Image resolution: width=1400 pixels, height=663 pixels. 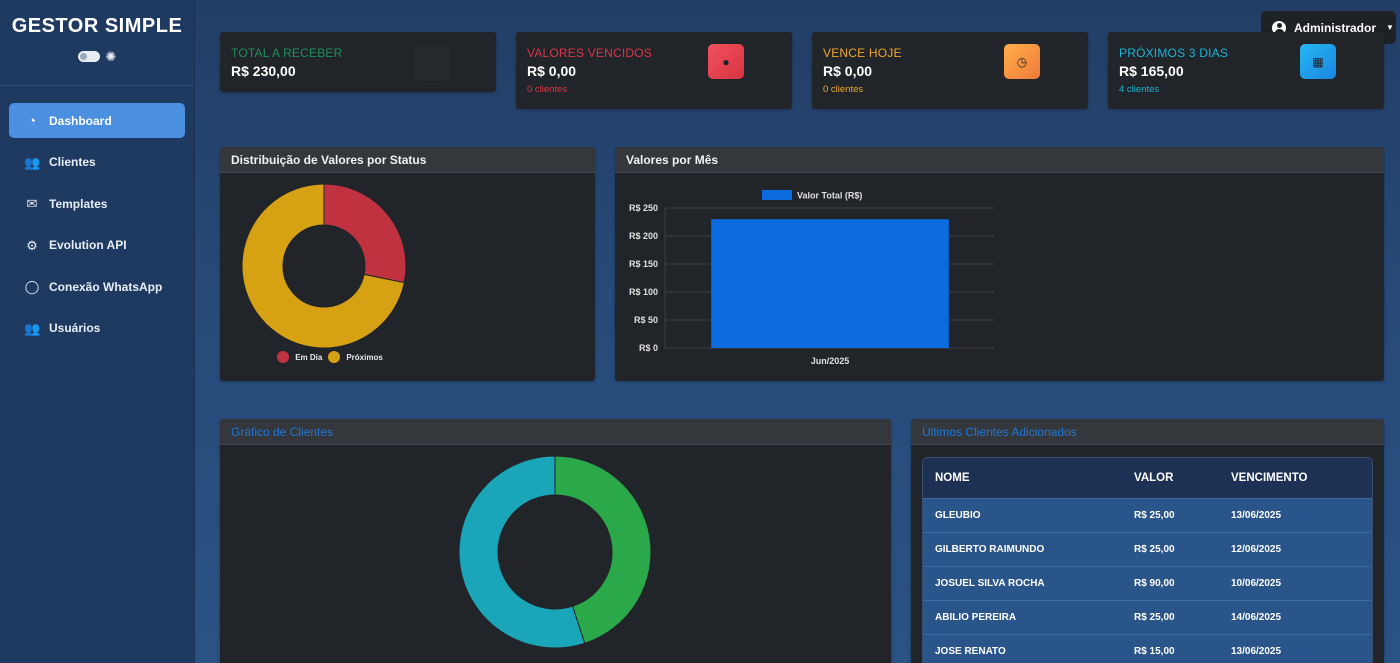 What do you see at coordinates (1256, 617) in the screenshot?
I see `cell-vencimento: 14/06/2025` at bounding box center [1256, 617].